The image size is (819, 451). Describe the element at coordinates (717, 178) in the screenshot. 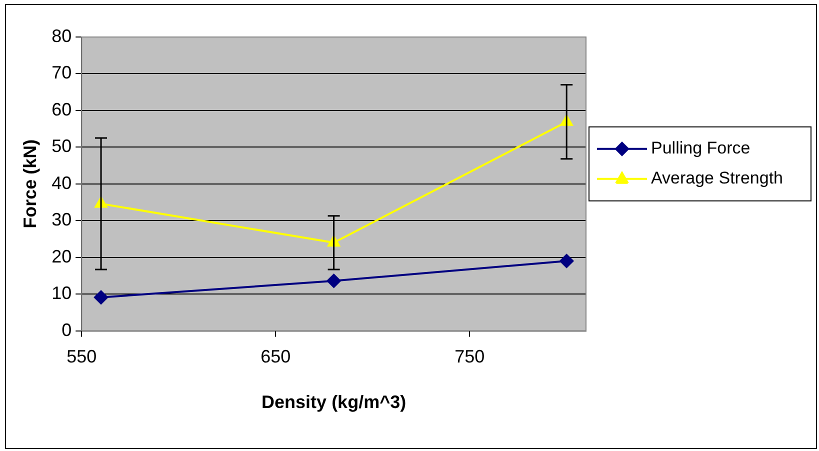

I see `legend-label: Average Strength` at that location.